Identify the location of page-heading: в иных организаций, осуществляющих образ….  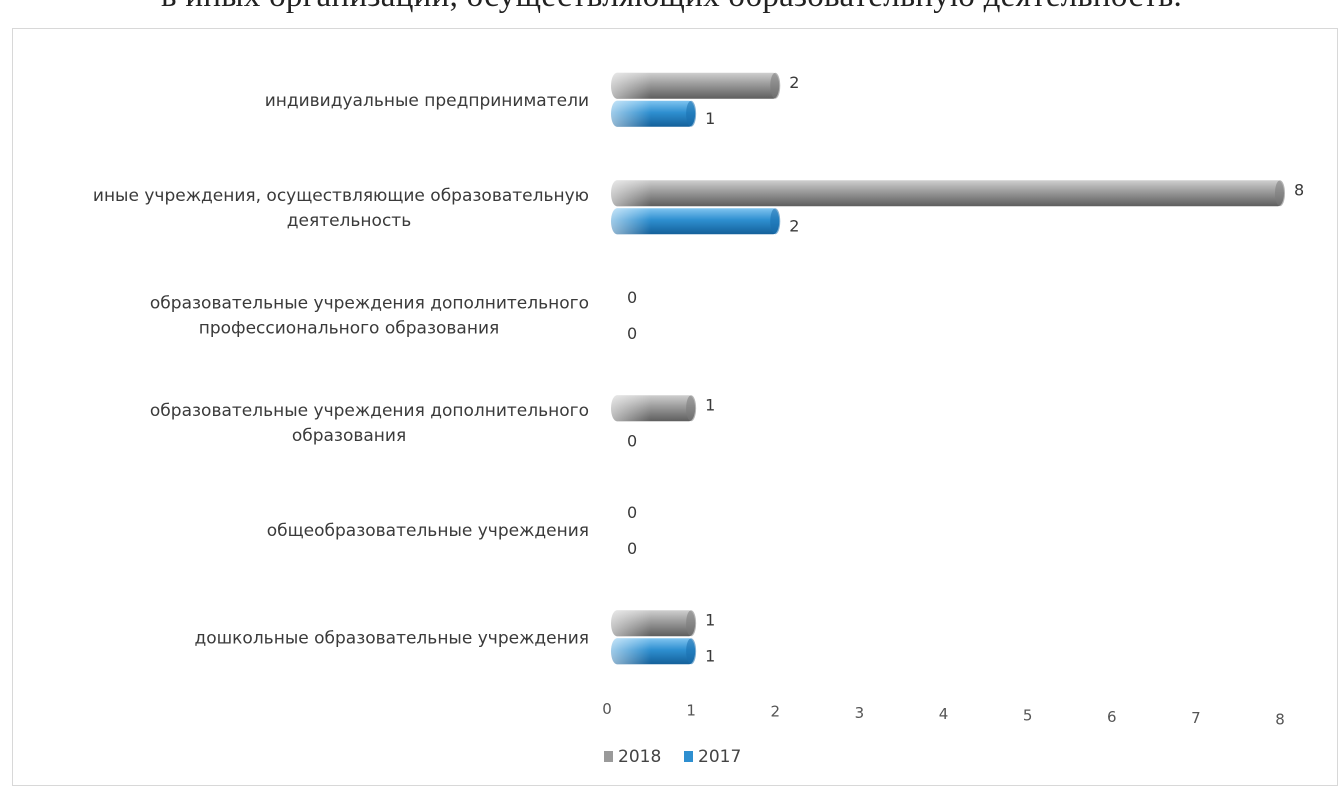
(671, 7).